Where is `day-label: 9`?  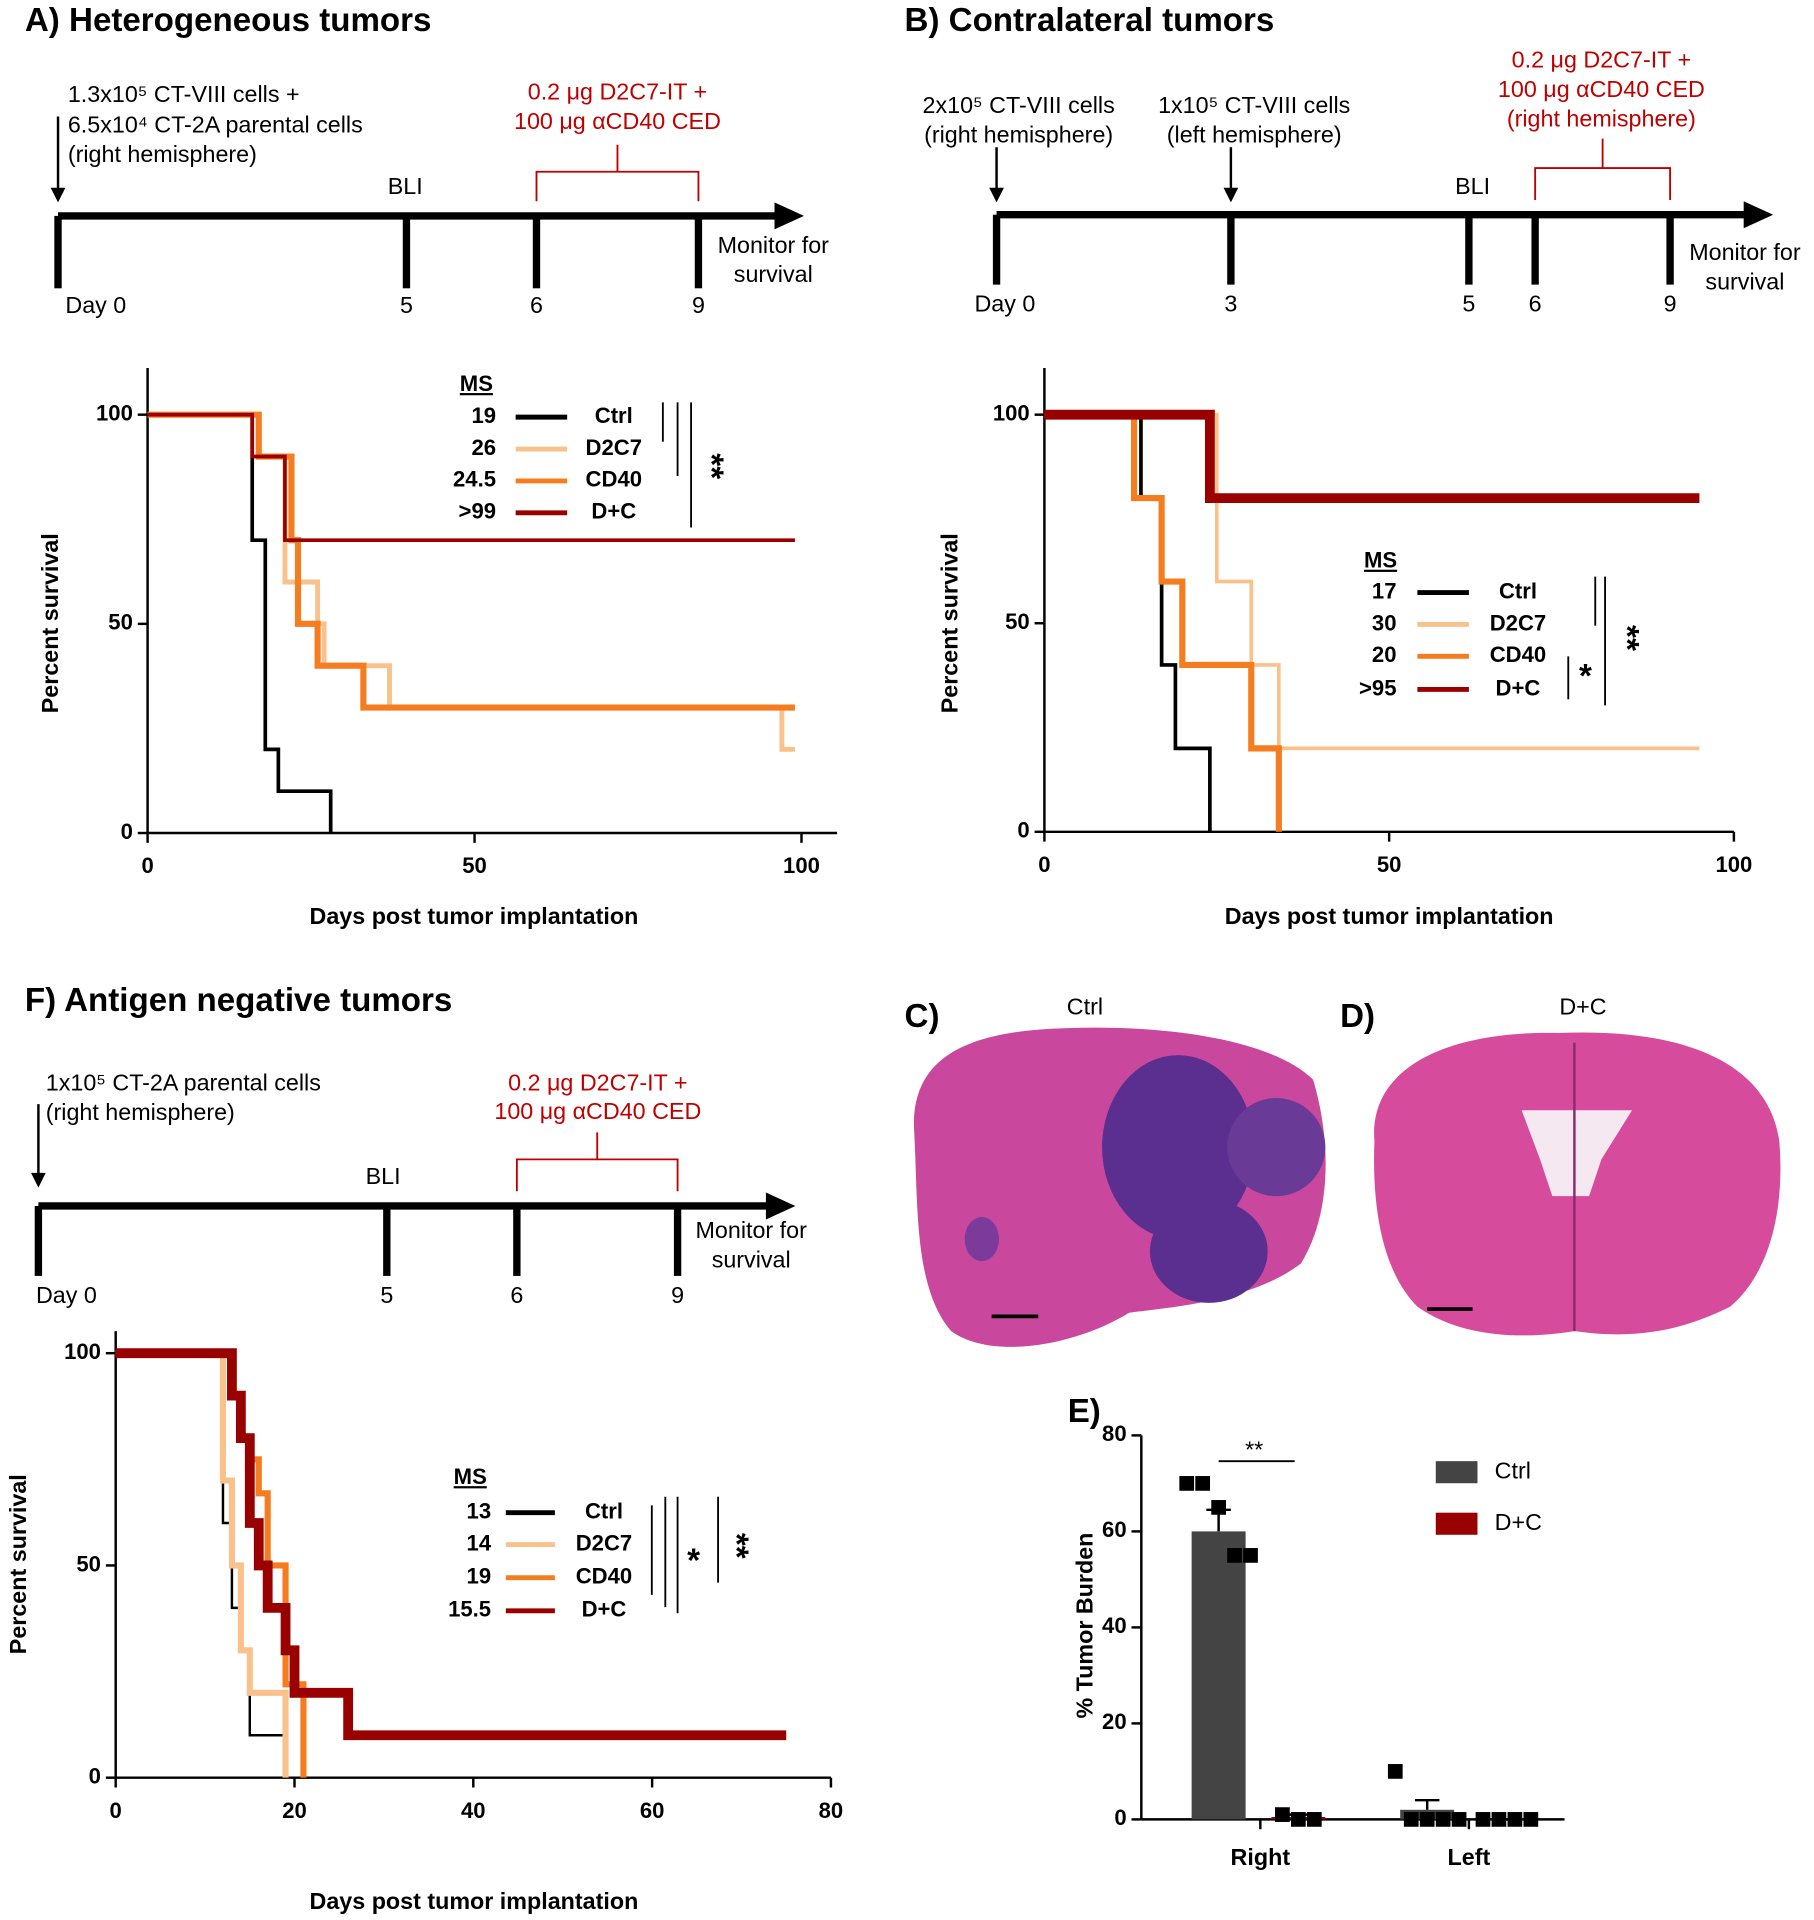
day-label: 9 is located at coordinates (1670, 304).